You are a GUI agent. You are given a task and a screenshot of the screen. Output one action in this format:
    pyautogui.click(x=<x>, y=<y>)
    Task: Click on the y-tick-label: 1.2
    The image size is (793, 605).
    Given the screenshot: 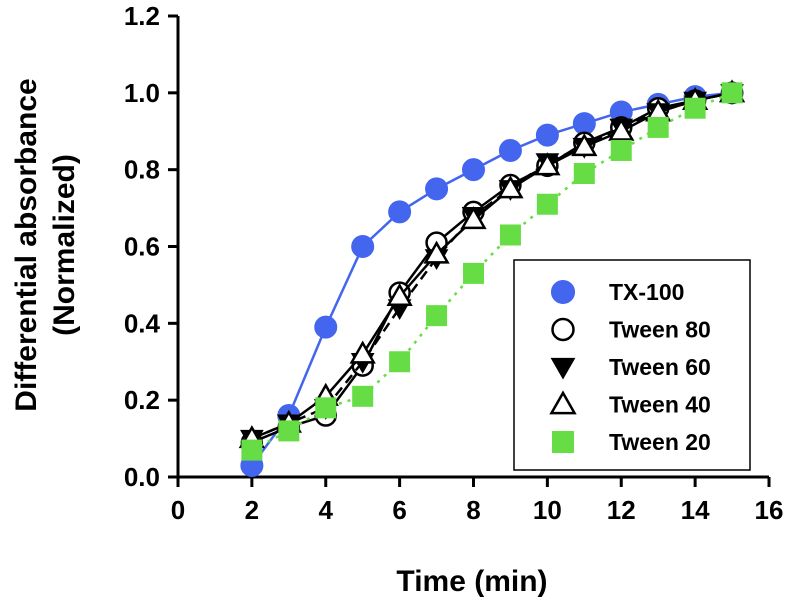 What is the action you would take?
    pyautogui.click(x=142, y=16)
    